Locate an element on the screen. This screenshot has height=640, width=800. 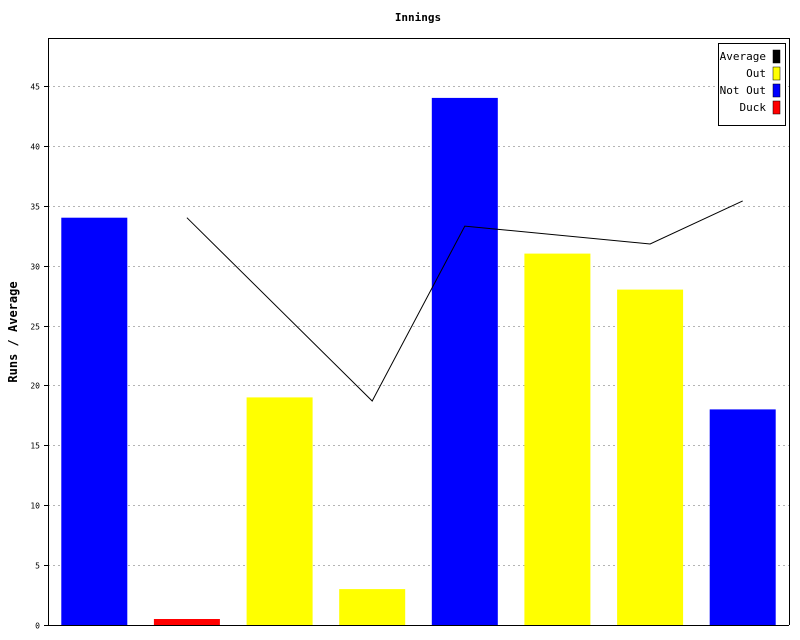
y-tick-label: 5 is located at coordinates (37, 566).